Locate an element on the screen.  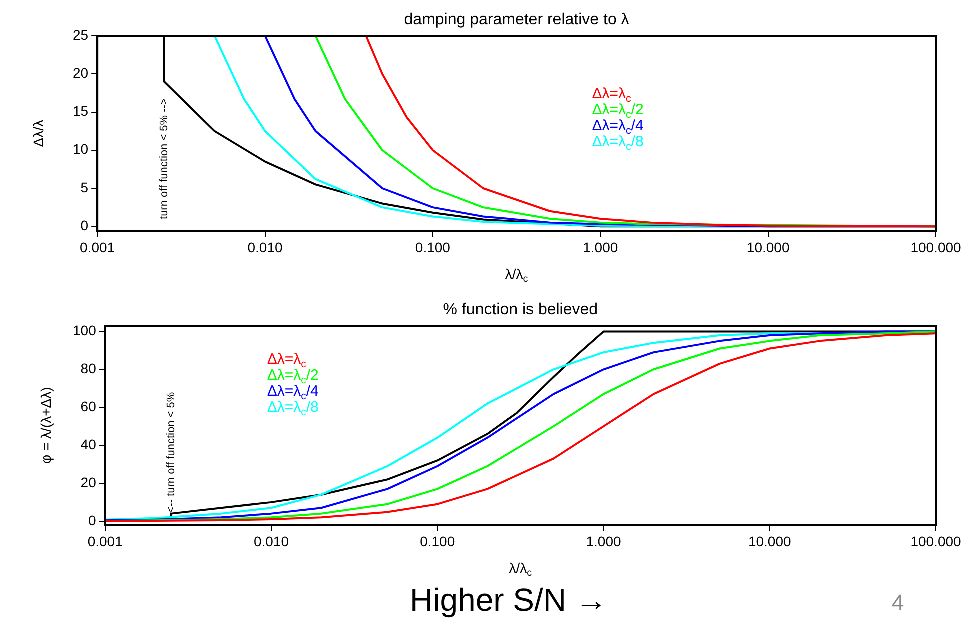
y-tick-label: 80 is located at coordinates (88, 368).